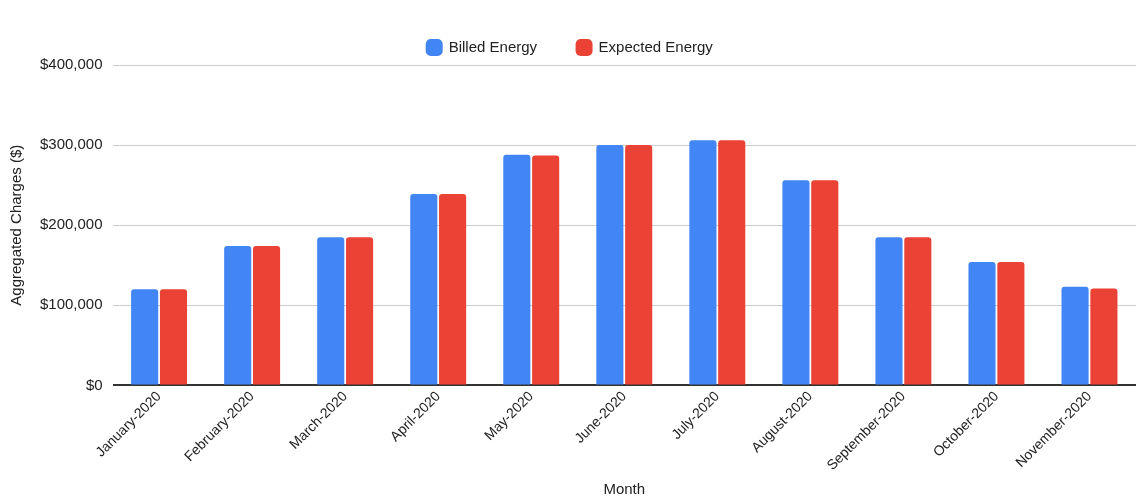  Describe the element at coordinates (71, 304) in the screenshot. I see `y-tick-label: $100,000` at that location.